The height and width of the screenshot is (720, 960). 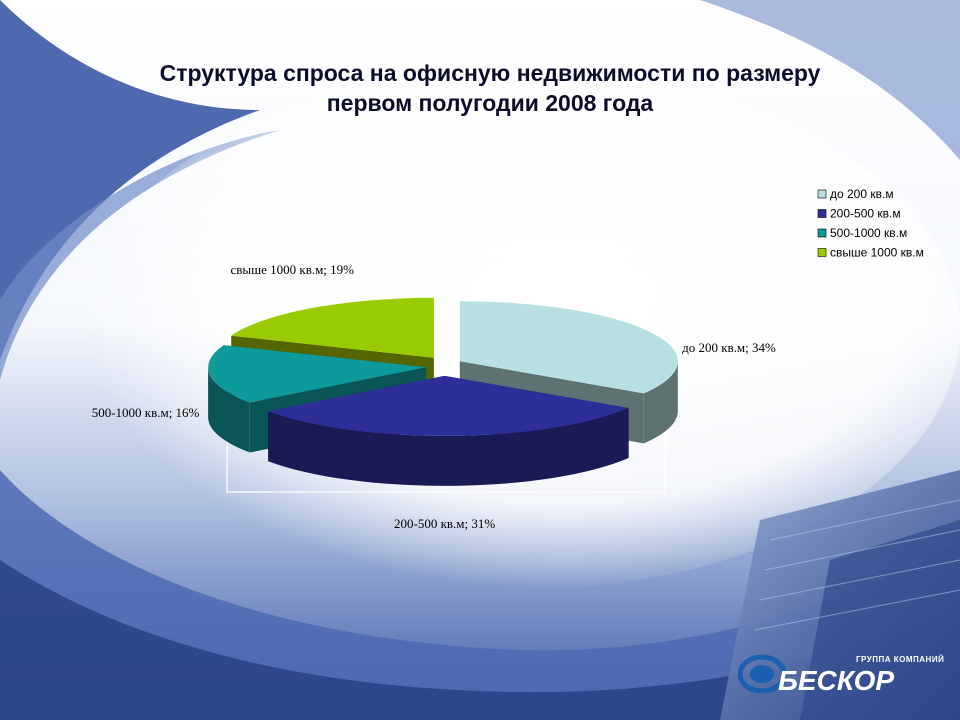 I want to click on logo-small-text: ГРУППА КОМПАНИЙ, so click(x=900, y=659).